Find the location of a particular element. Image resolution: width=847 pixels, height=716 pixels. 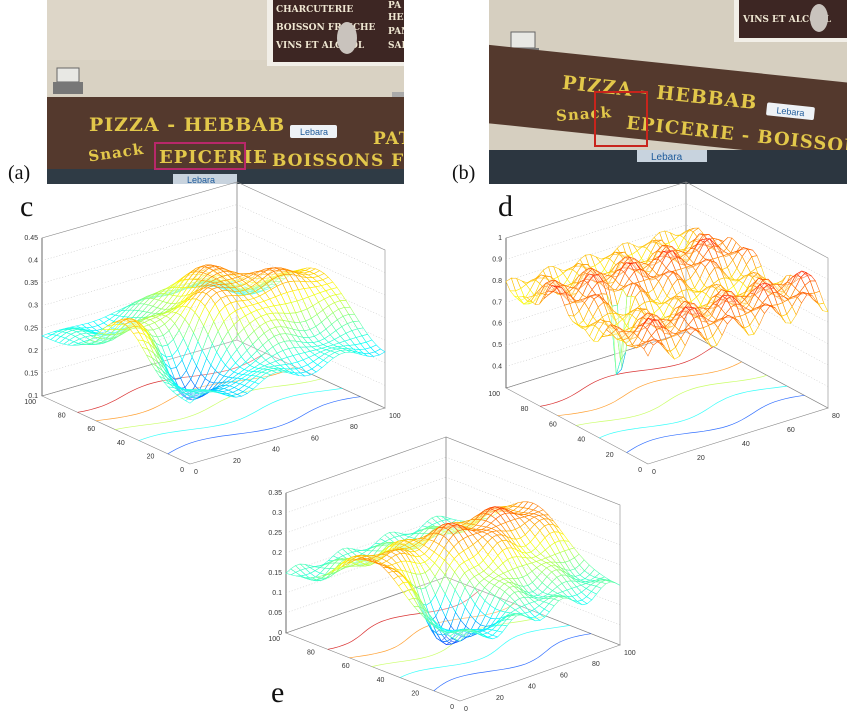

x-tick-d-1: 20 is located at coordinates (701, 458).